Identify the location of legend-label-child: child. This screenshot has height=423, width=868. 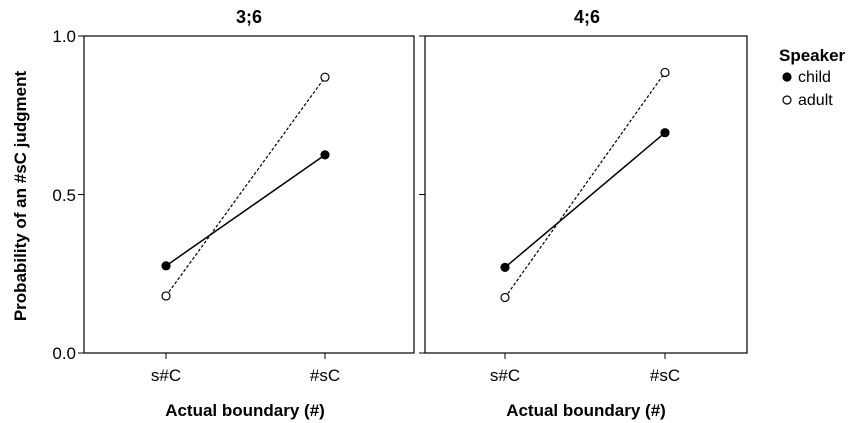
(814, 77).